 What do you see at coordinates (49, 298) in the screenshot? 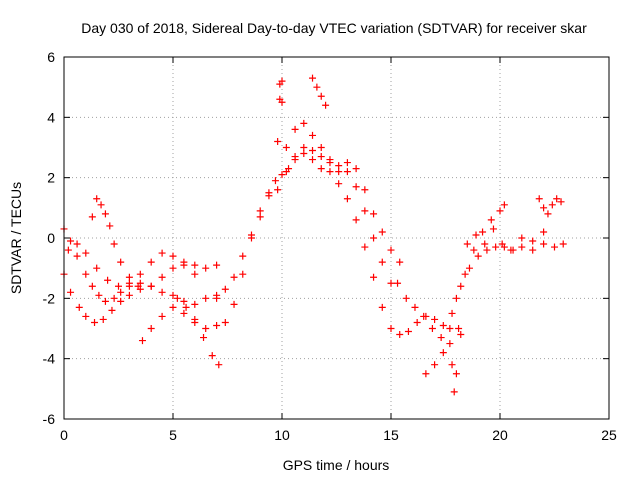
I see `y-tick-label: -2` at bounding box center [49, 298].